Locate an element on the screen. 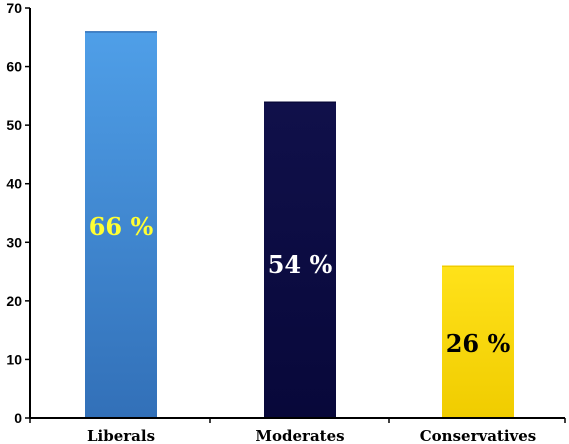  y-tick-label: 60 is located at coordinates (14, 67).